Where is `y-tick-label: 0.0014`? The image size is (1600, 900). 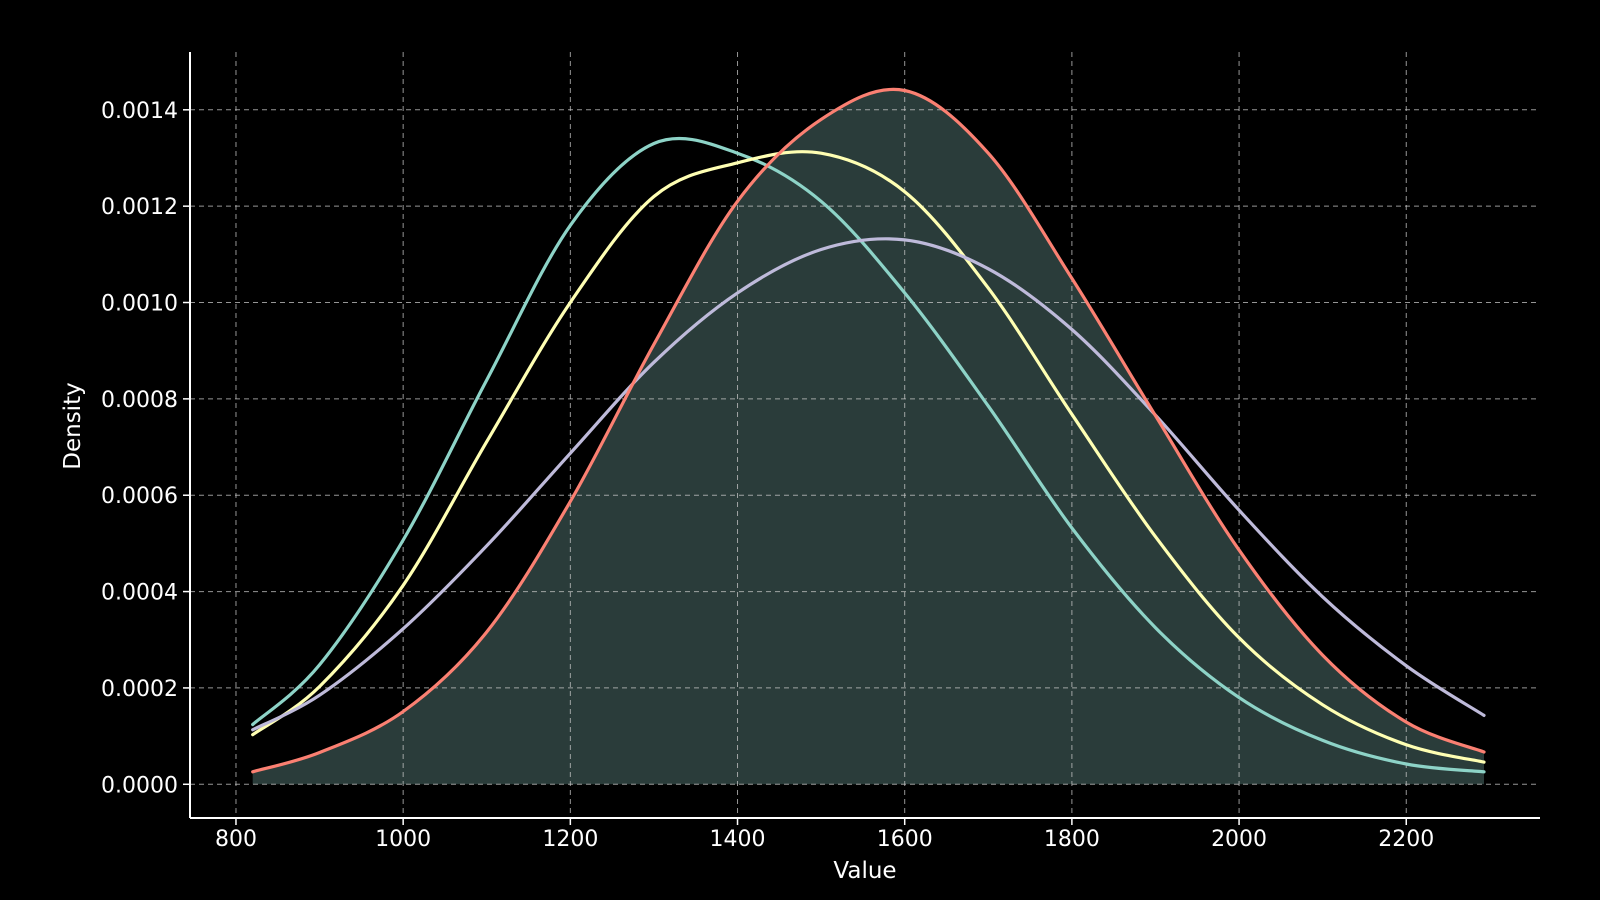 y-tick-label: 0.0014 is located at coordinates (139, 111).